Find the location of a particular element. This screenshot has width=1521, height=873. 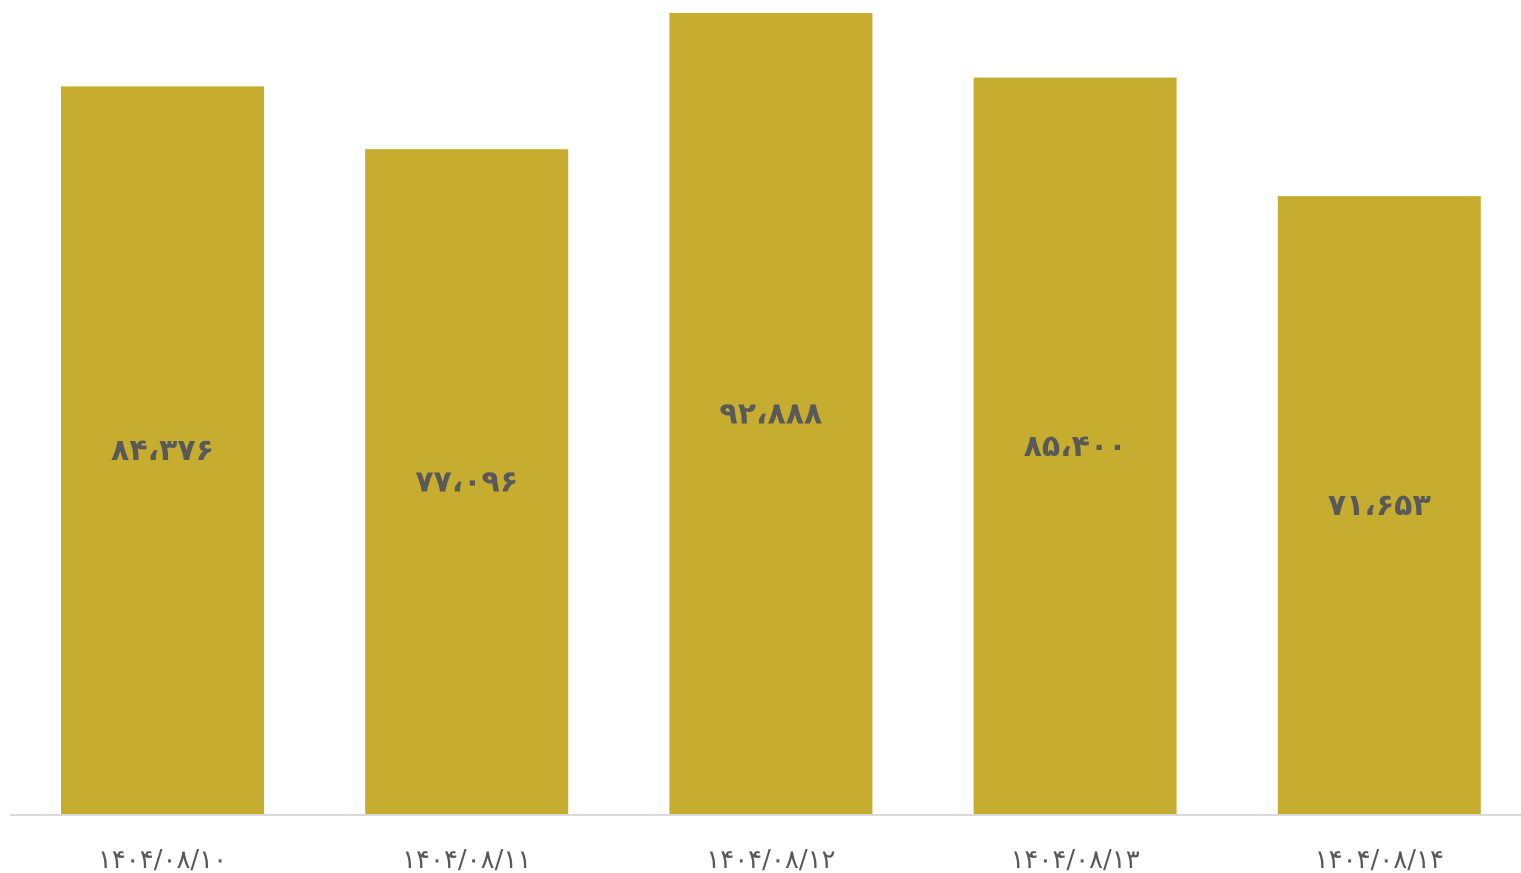

bar-value-label-3: ۹۲،۸۸۸ is located at coordinates (770, 414).